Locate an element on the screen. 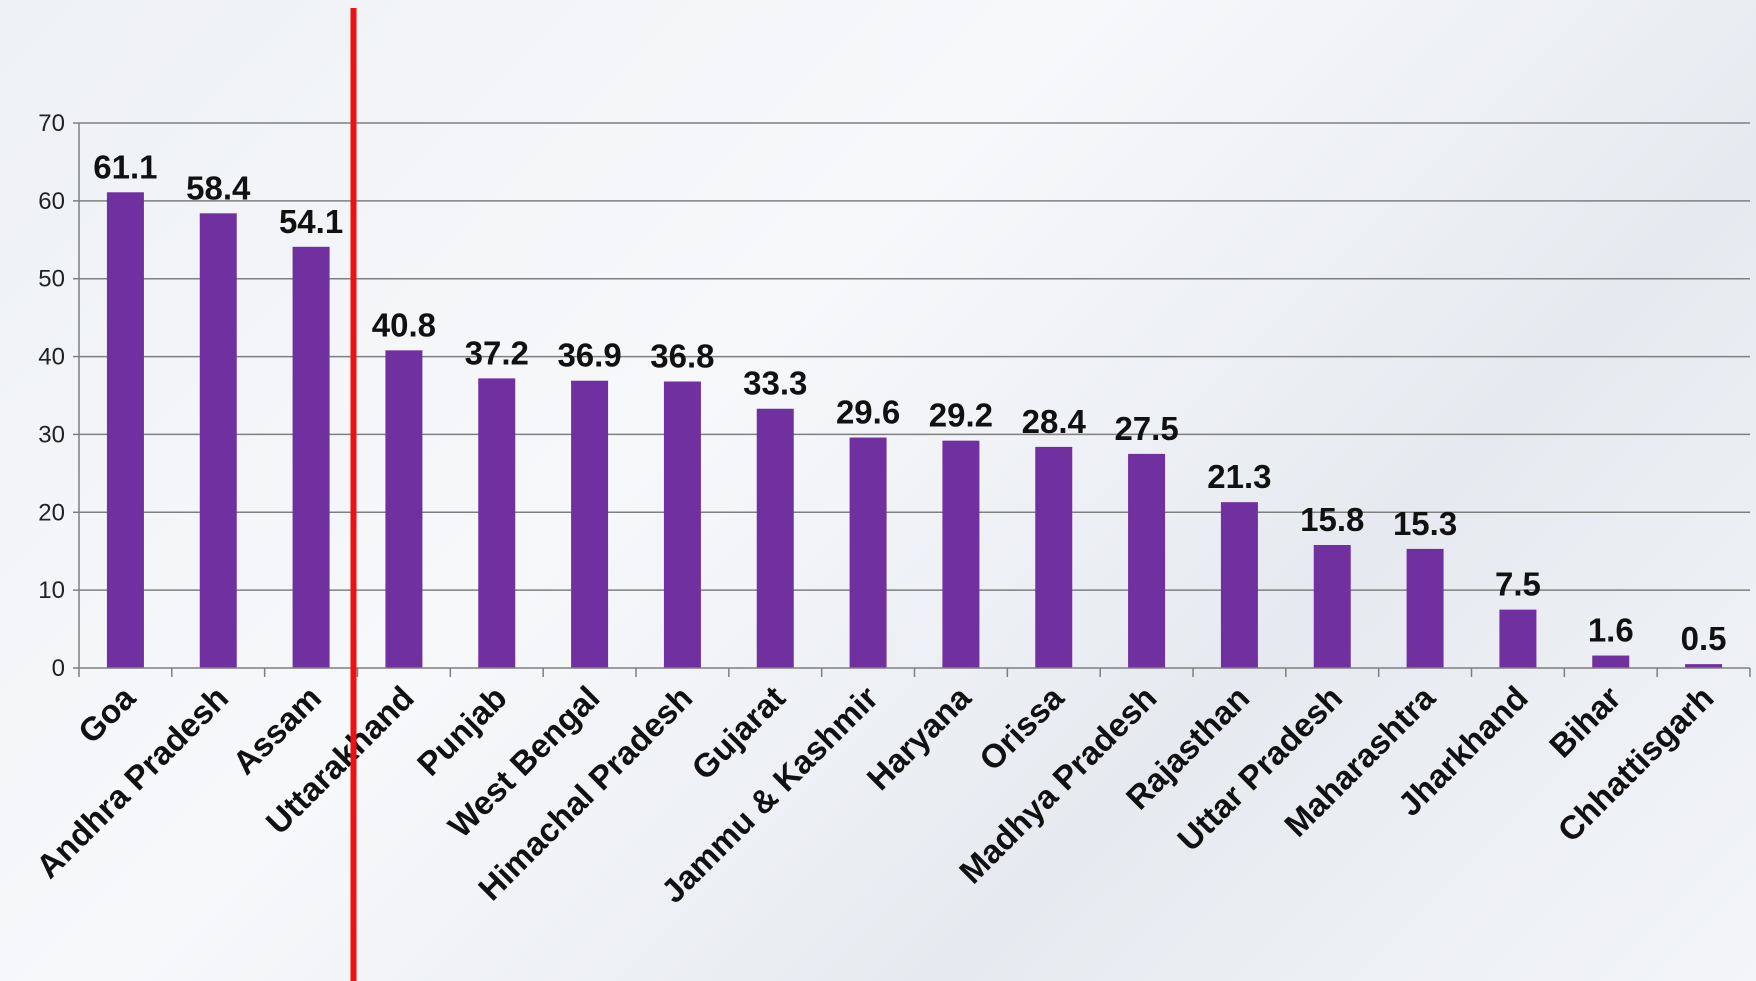 This screenshot has width=1756, height=981. value-label: 58.4 is located at coordinates (218, 187).